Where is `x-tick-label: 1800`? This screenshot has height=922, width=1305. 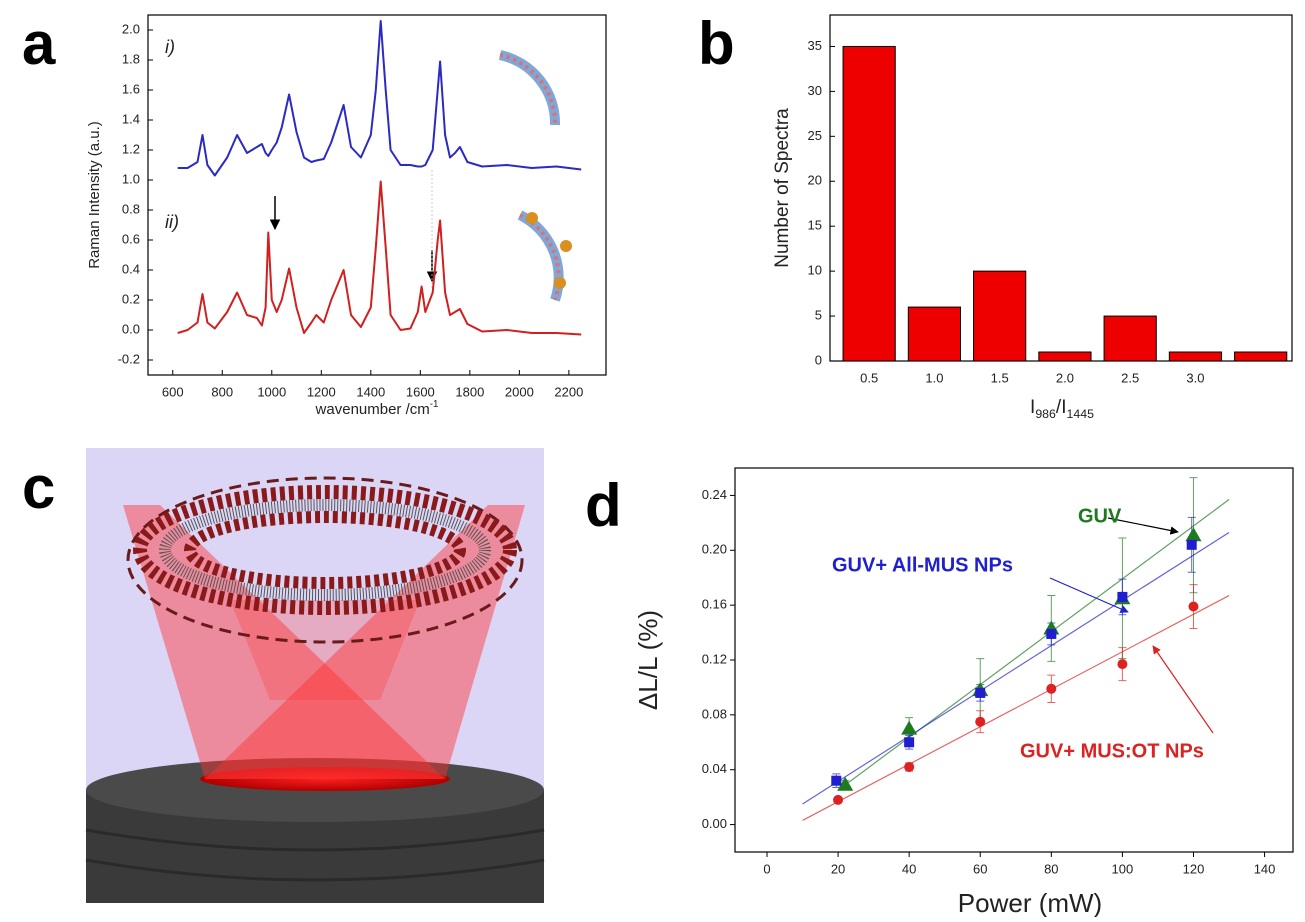
x-tick-label: 1800 is located at coordinates (469, 391).